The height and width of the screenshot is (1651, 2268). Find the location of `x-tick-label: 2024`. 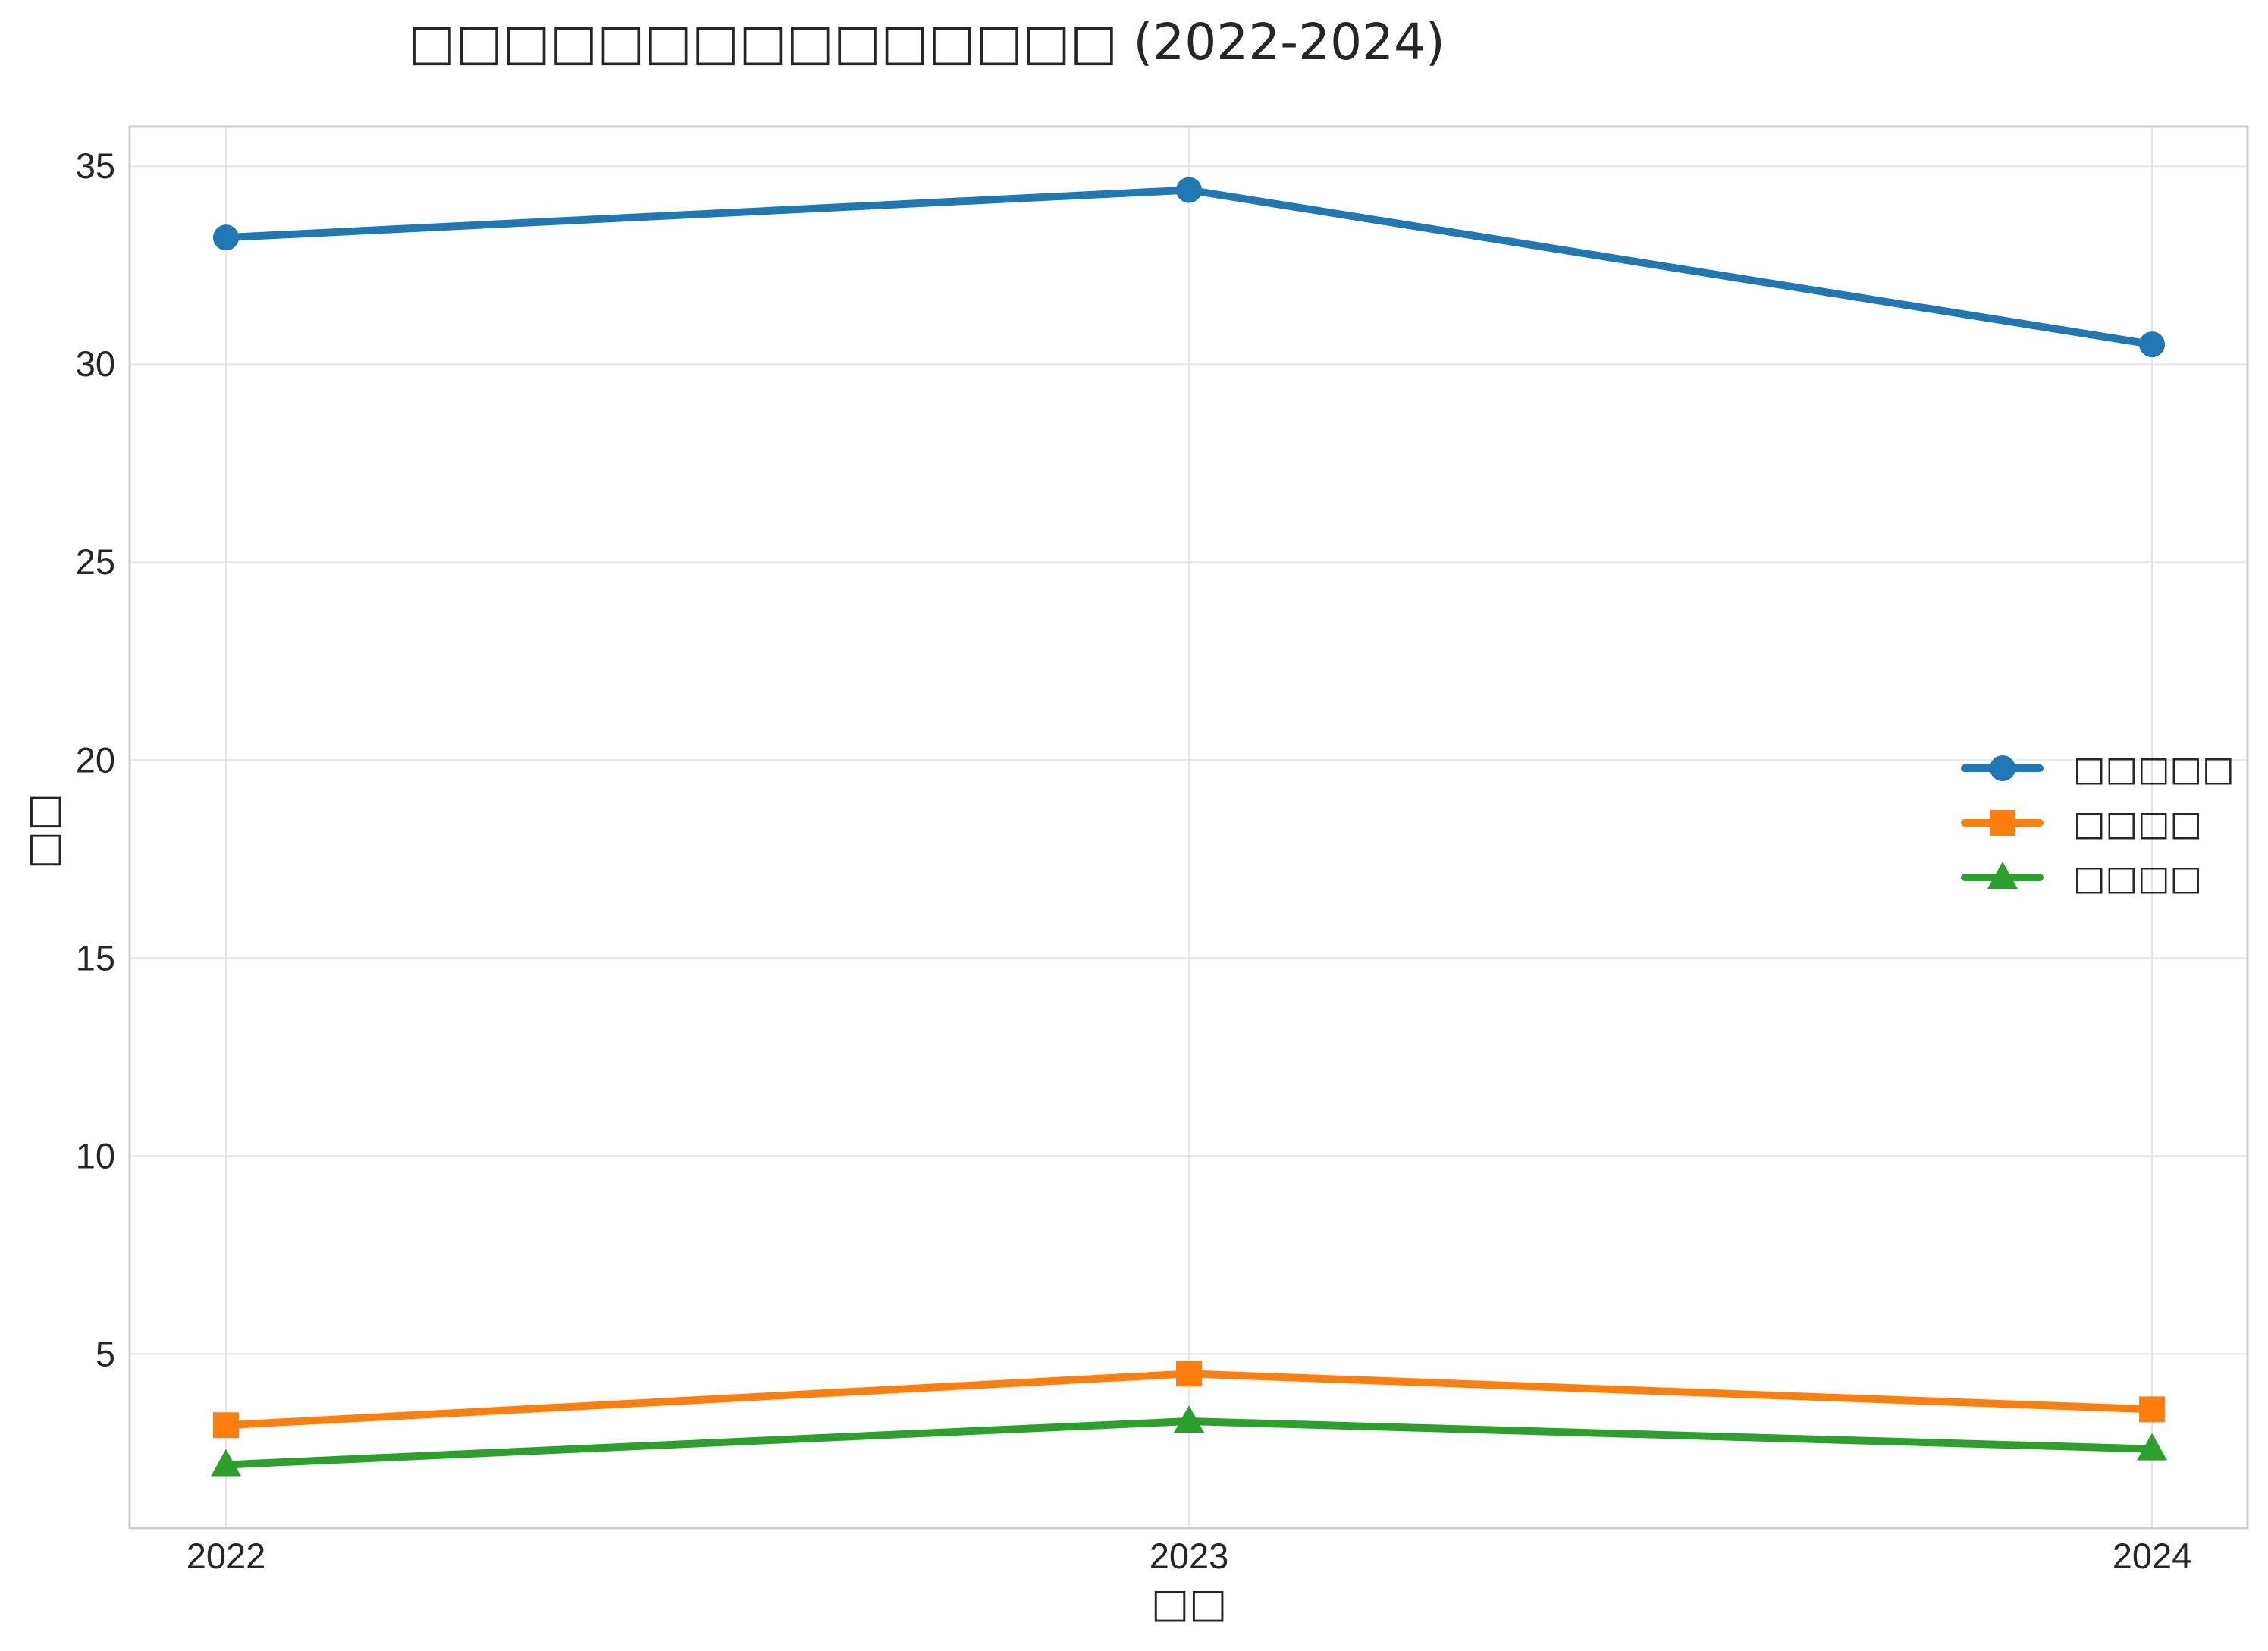

x-tick-label: 2024 is located at coordinates (2152, 1556).